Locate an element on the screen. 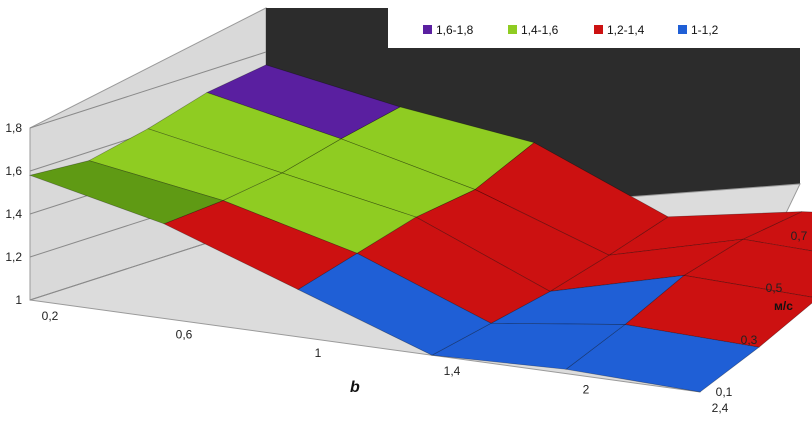  x-tick-label: 0,2 is located at coordinates (50, 316).